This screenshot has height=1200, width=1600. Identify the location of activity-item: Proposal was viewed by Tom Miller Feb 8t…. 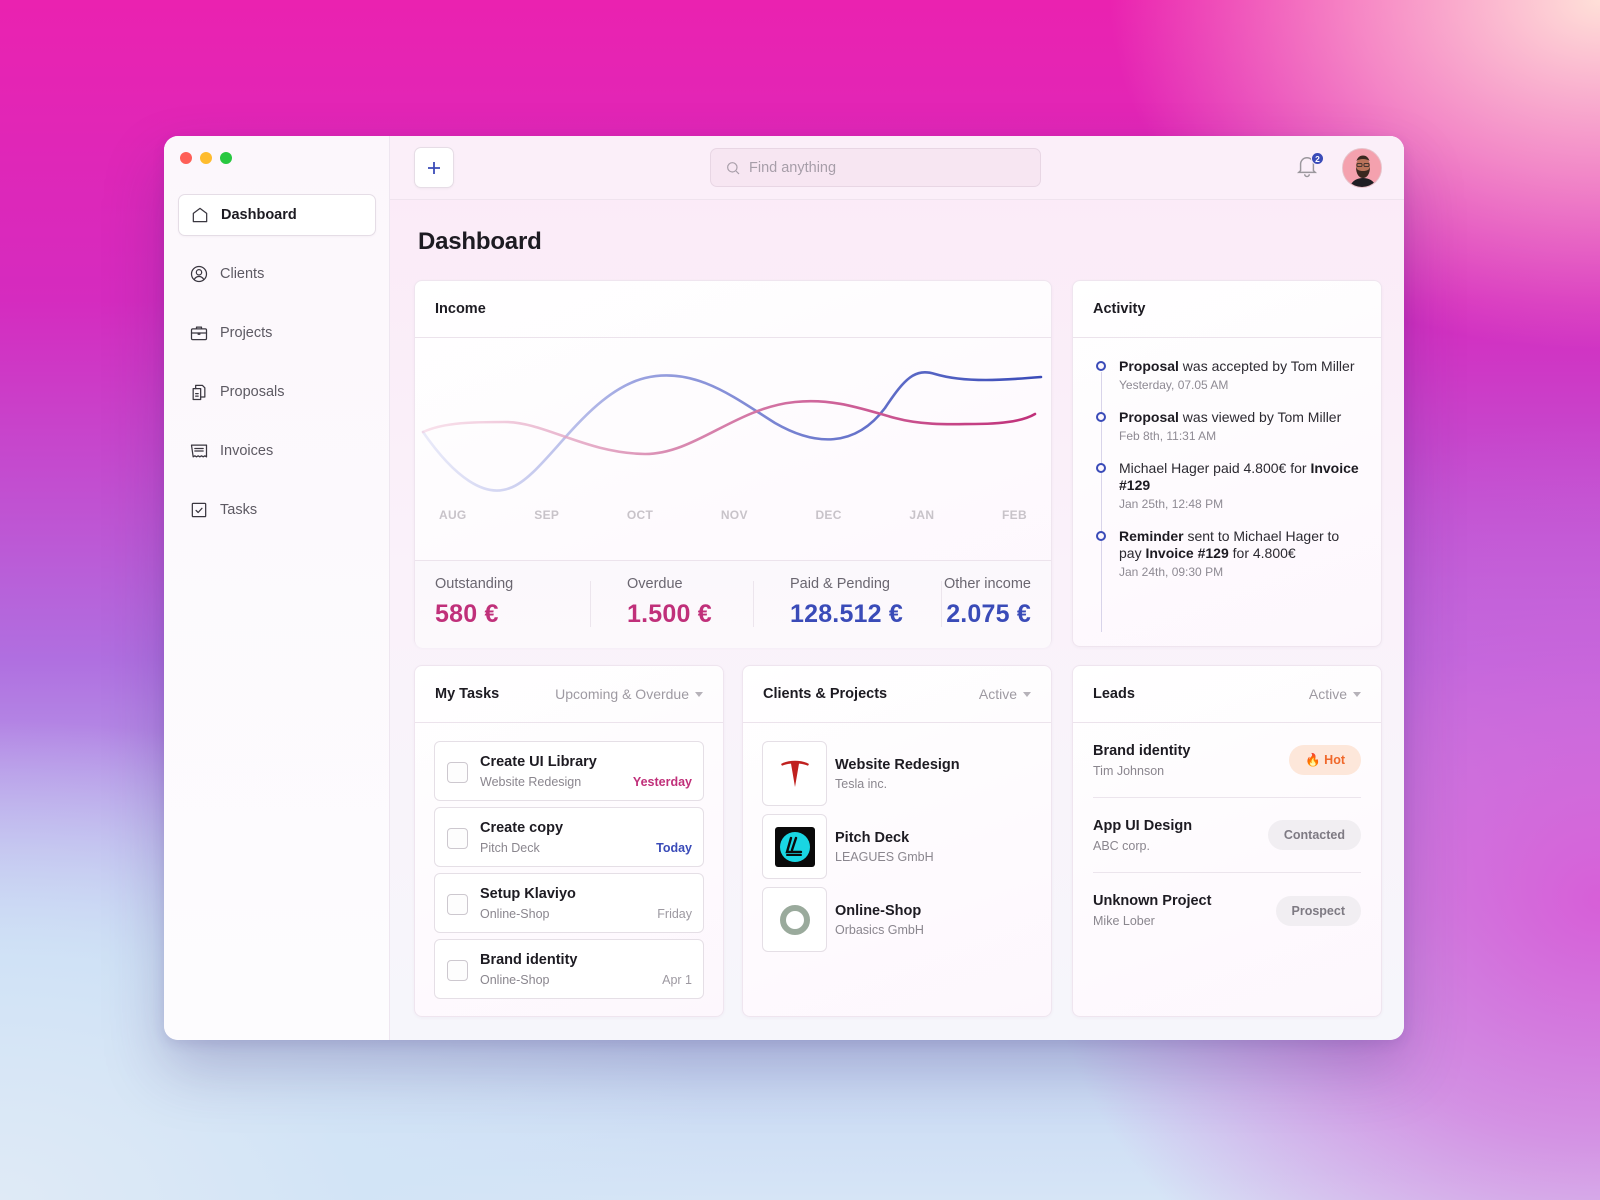
(1229, 426).